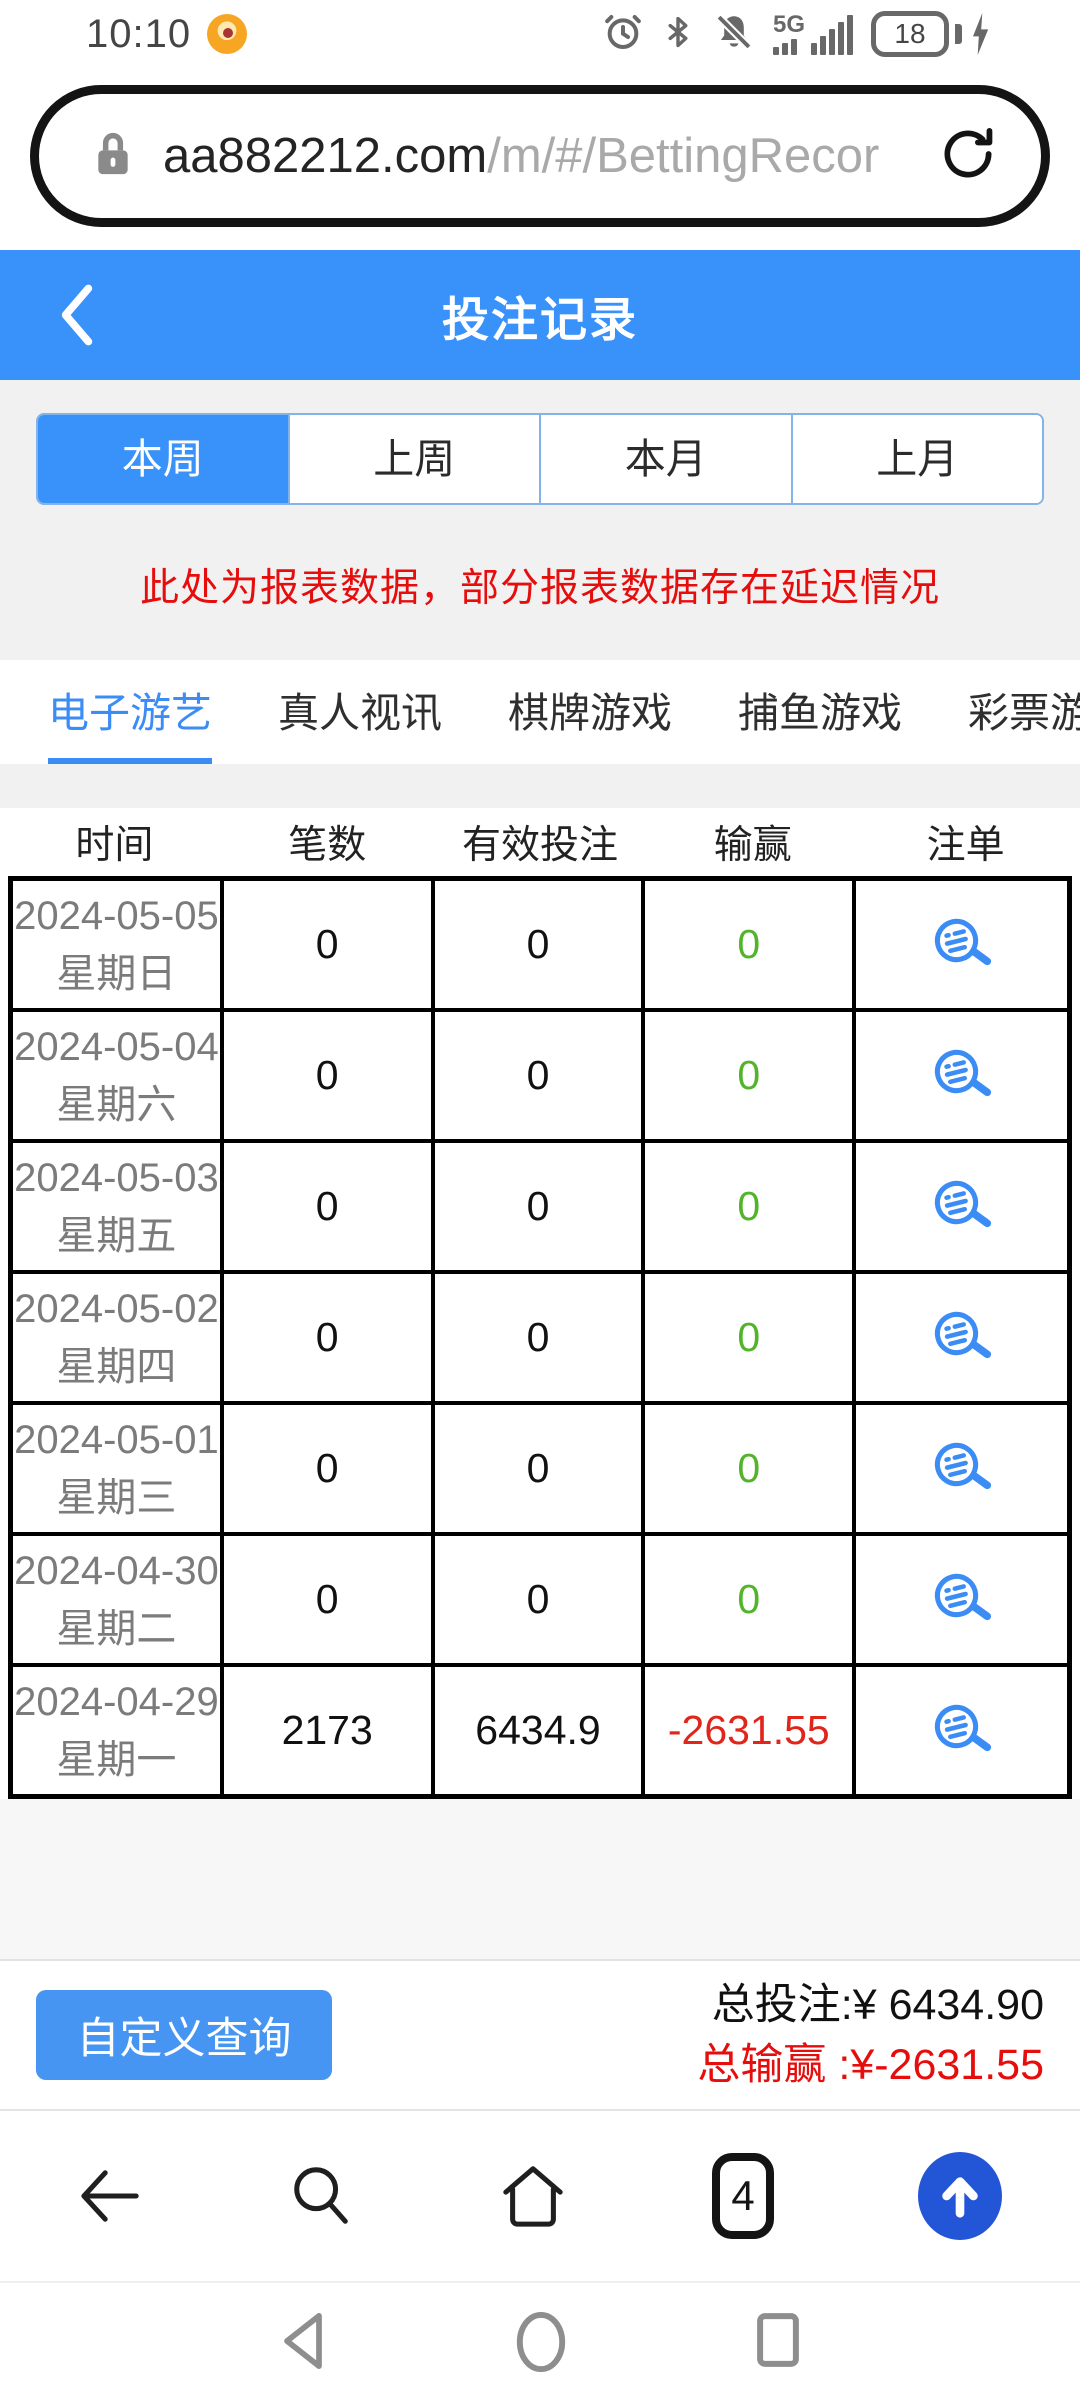  I want to click on total-winlose-label: 总输赢 :, so click(774, 2065).